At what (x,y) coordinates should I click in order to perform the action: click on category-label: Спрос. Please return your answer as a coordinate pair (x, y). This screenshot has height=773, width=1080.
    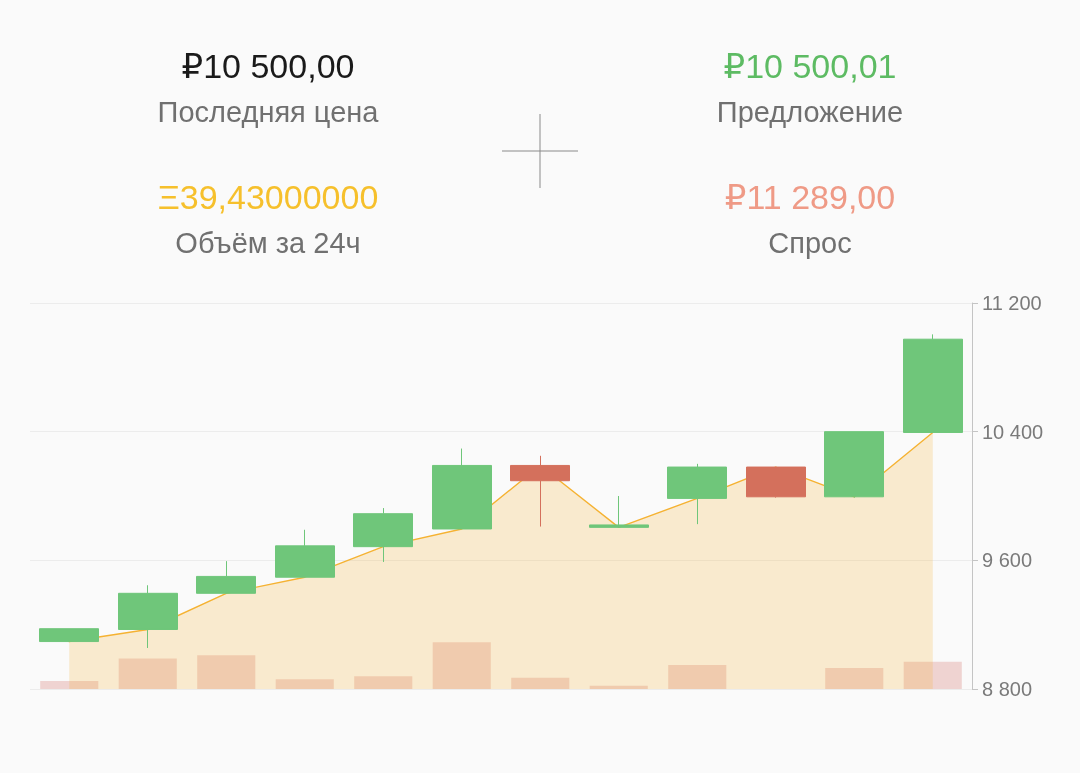
    Looking at the image, I should click on (810, 242).